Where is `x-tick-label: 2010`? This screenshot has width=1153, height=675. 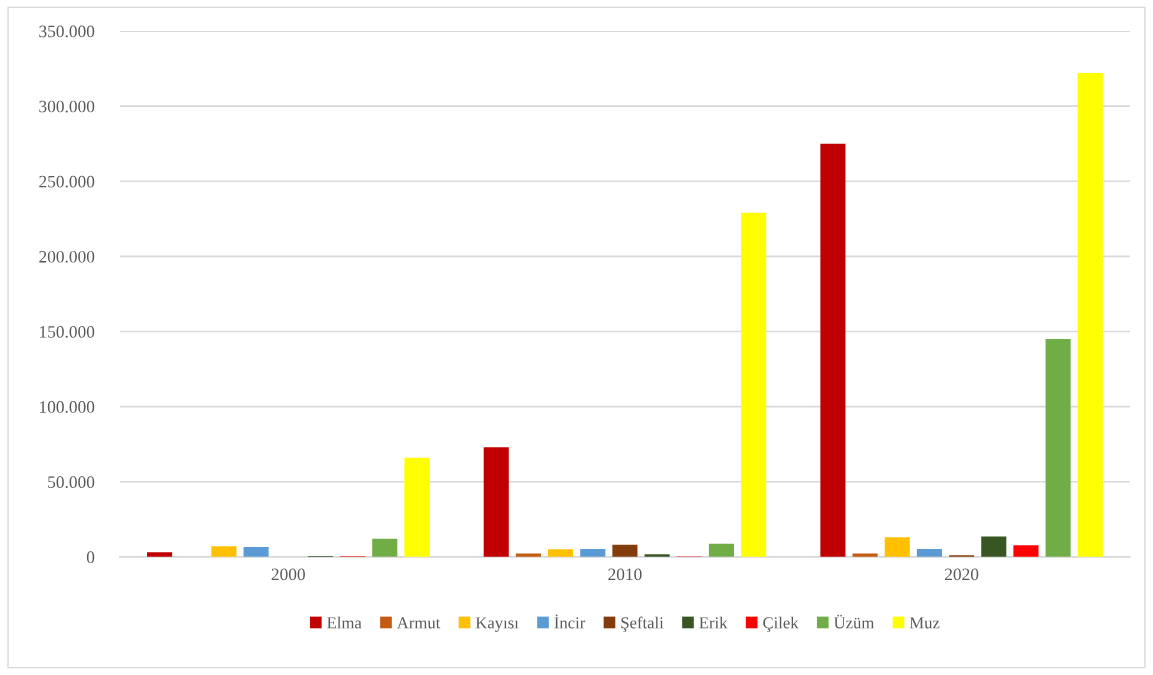
x-tick-label: 2010 is located at coordinates (625, 574).